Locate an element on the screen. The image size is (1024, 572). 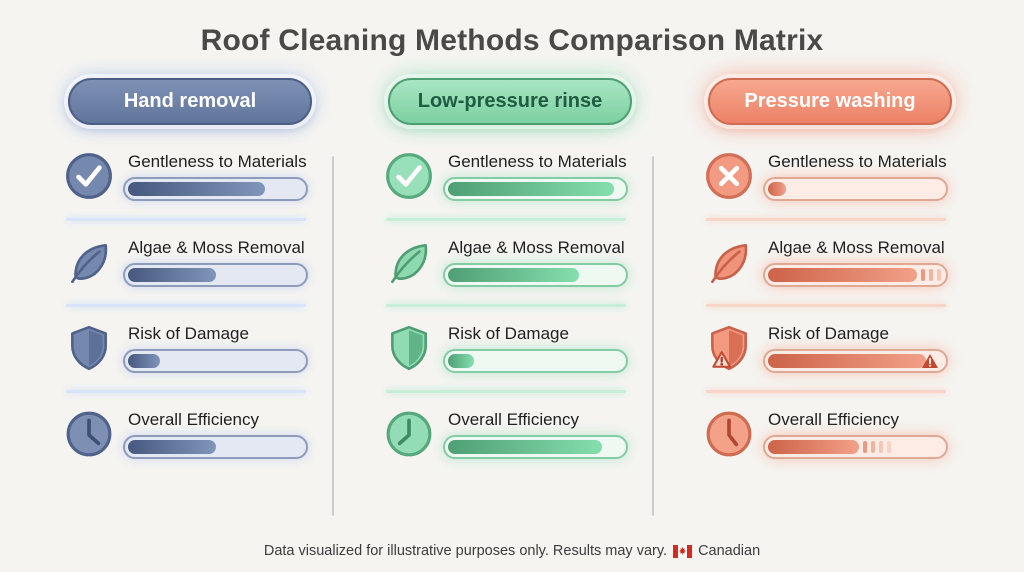
warning-icon is located at coordinates (930, 361).